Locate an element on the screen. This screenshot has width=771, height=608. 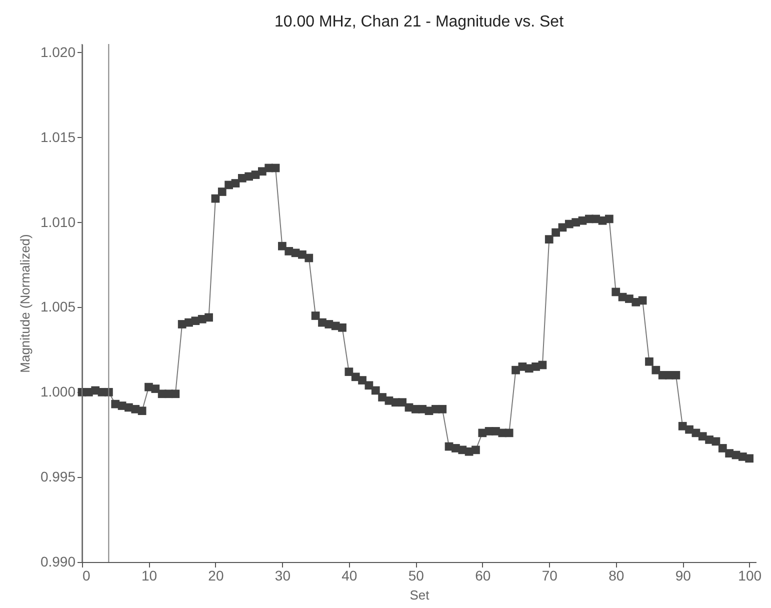
y-tick-label: 1.000 is located at coordinates (58, 392).